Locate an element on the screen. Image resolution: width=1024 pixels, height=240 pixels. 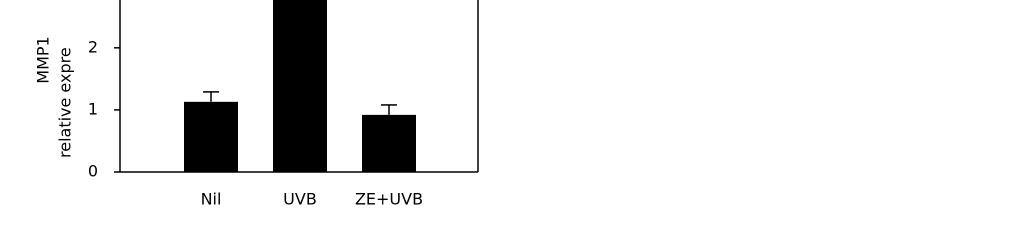
y-tick-label: 1 is located at coordinates (93, 108).